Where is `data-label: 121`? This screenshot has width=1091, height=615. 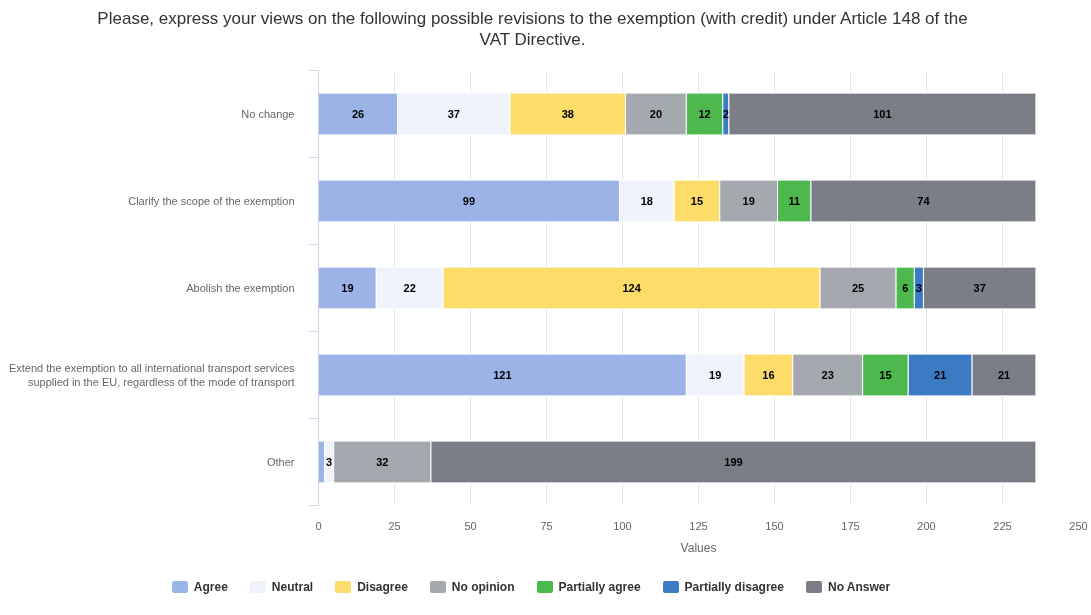 data-label: 121 is located at coordinates (502, 375).